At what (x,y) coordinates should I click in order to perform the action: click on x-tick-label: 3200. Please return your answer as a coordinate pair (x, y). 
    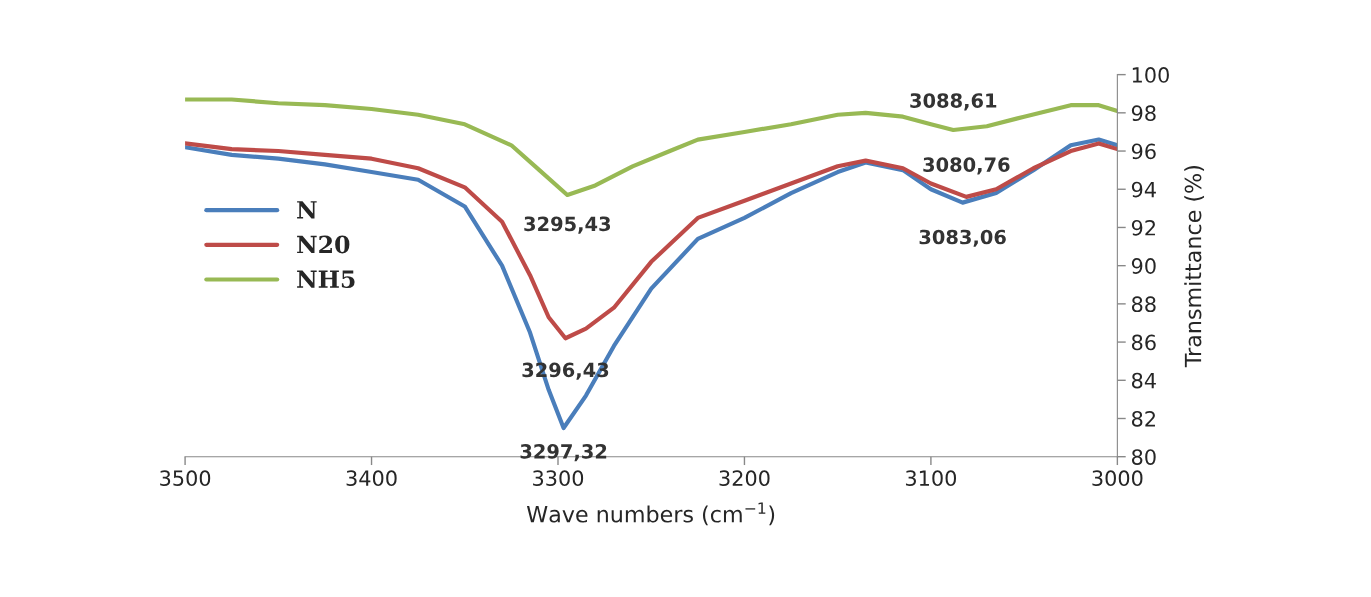
    Looking at the image, I should click on (744, 478).